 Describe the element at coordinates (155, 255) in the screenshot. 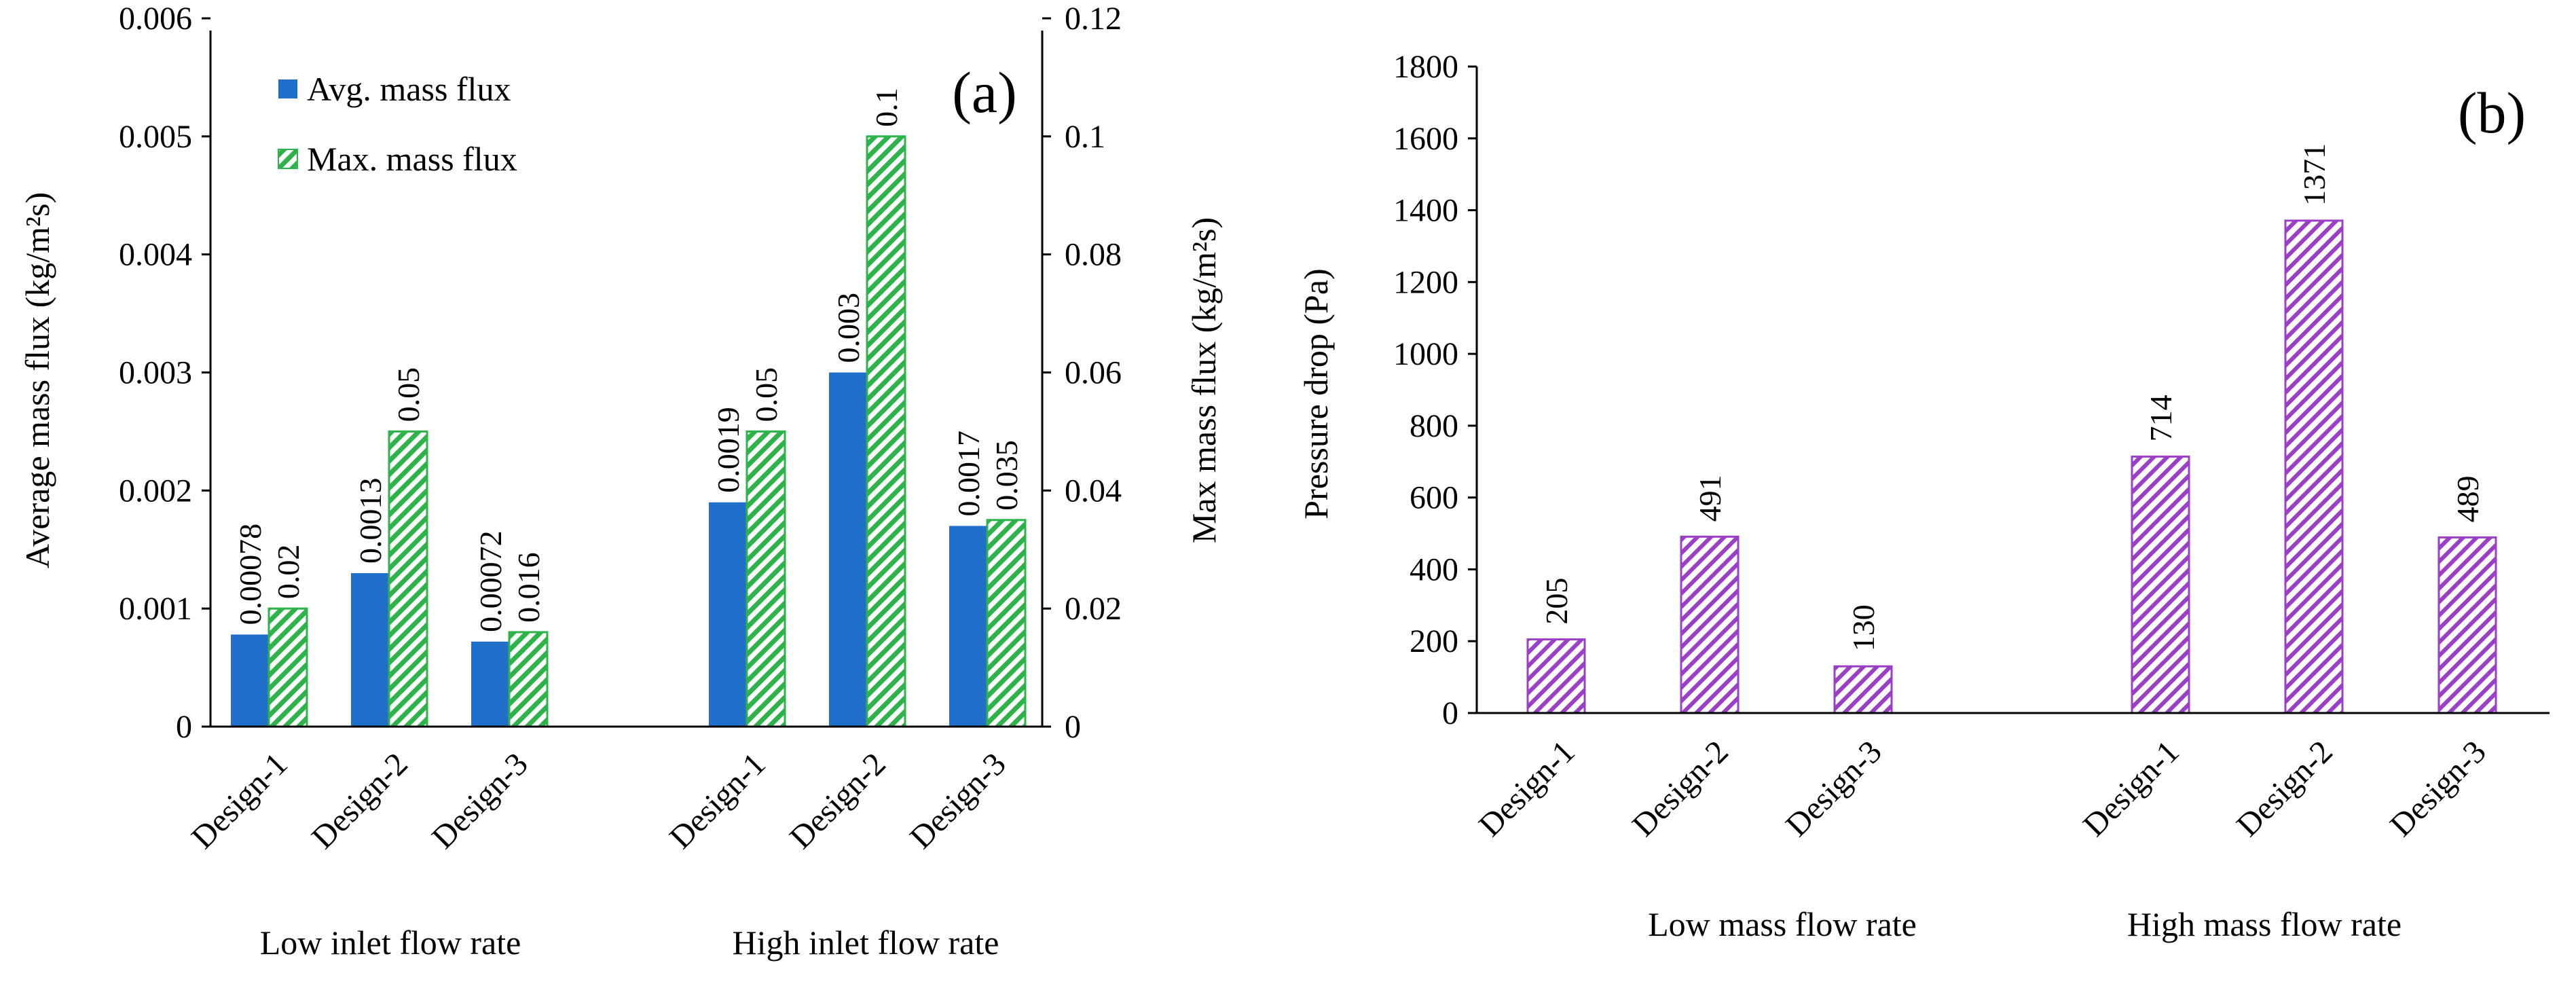

I see `y-tick-label: 0.004` at that location.